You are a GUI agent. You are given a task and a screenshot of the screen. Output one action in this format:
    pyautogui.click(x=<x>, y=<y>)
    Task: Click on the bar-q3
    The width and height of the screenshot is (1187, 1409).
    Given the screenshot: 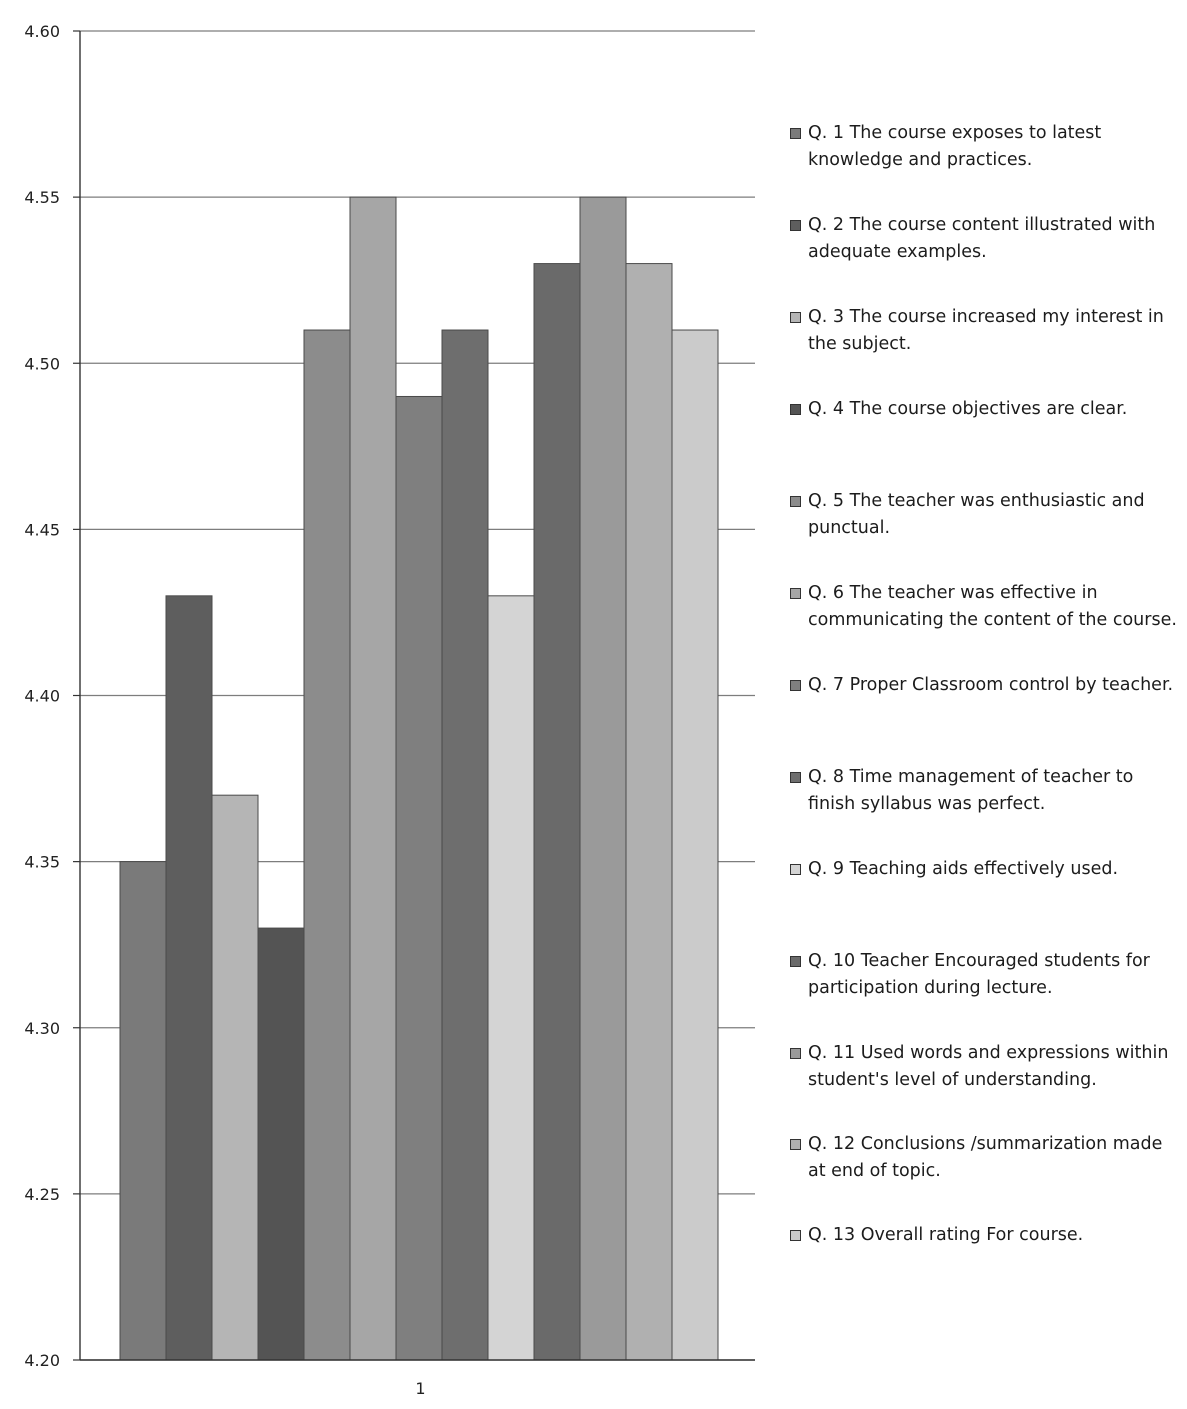 What is the action you would take?
    pyautogui.click(x=235, y=1077)
    